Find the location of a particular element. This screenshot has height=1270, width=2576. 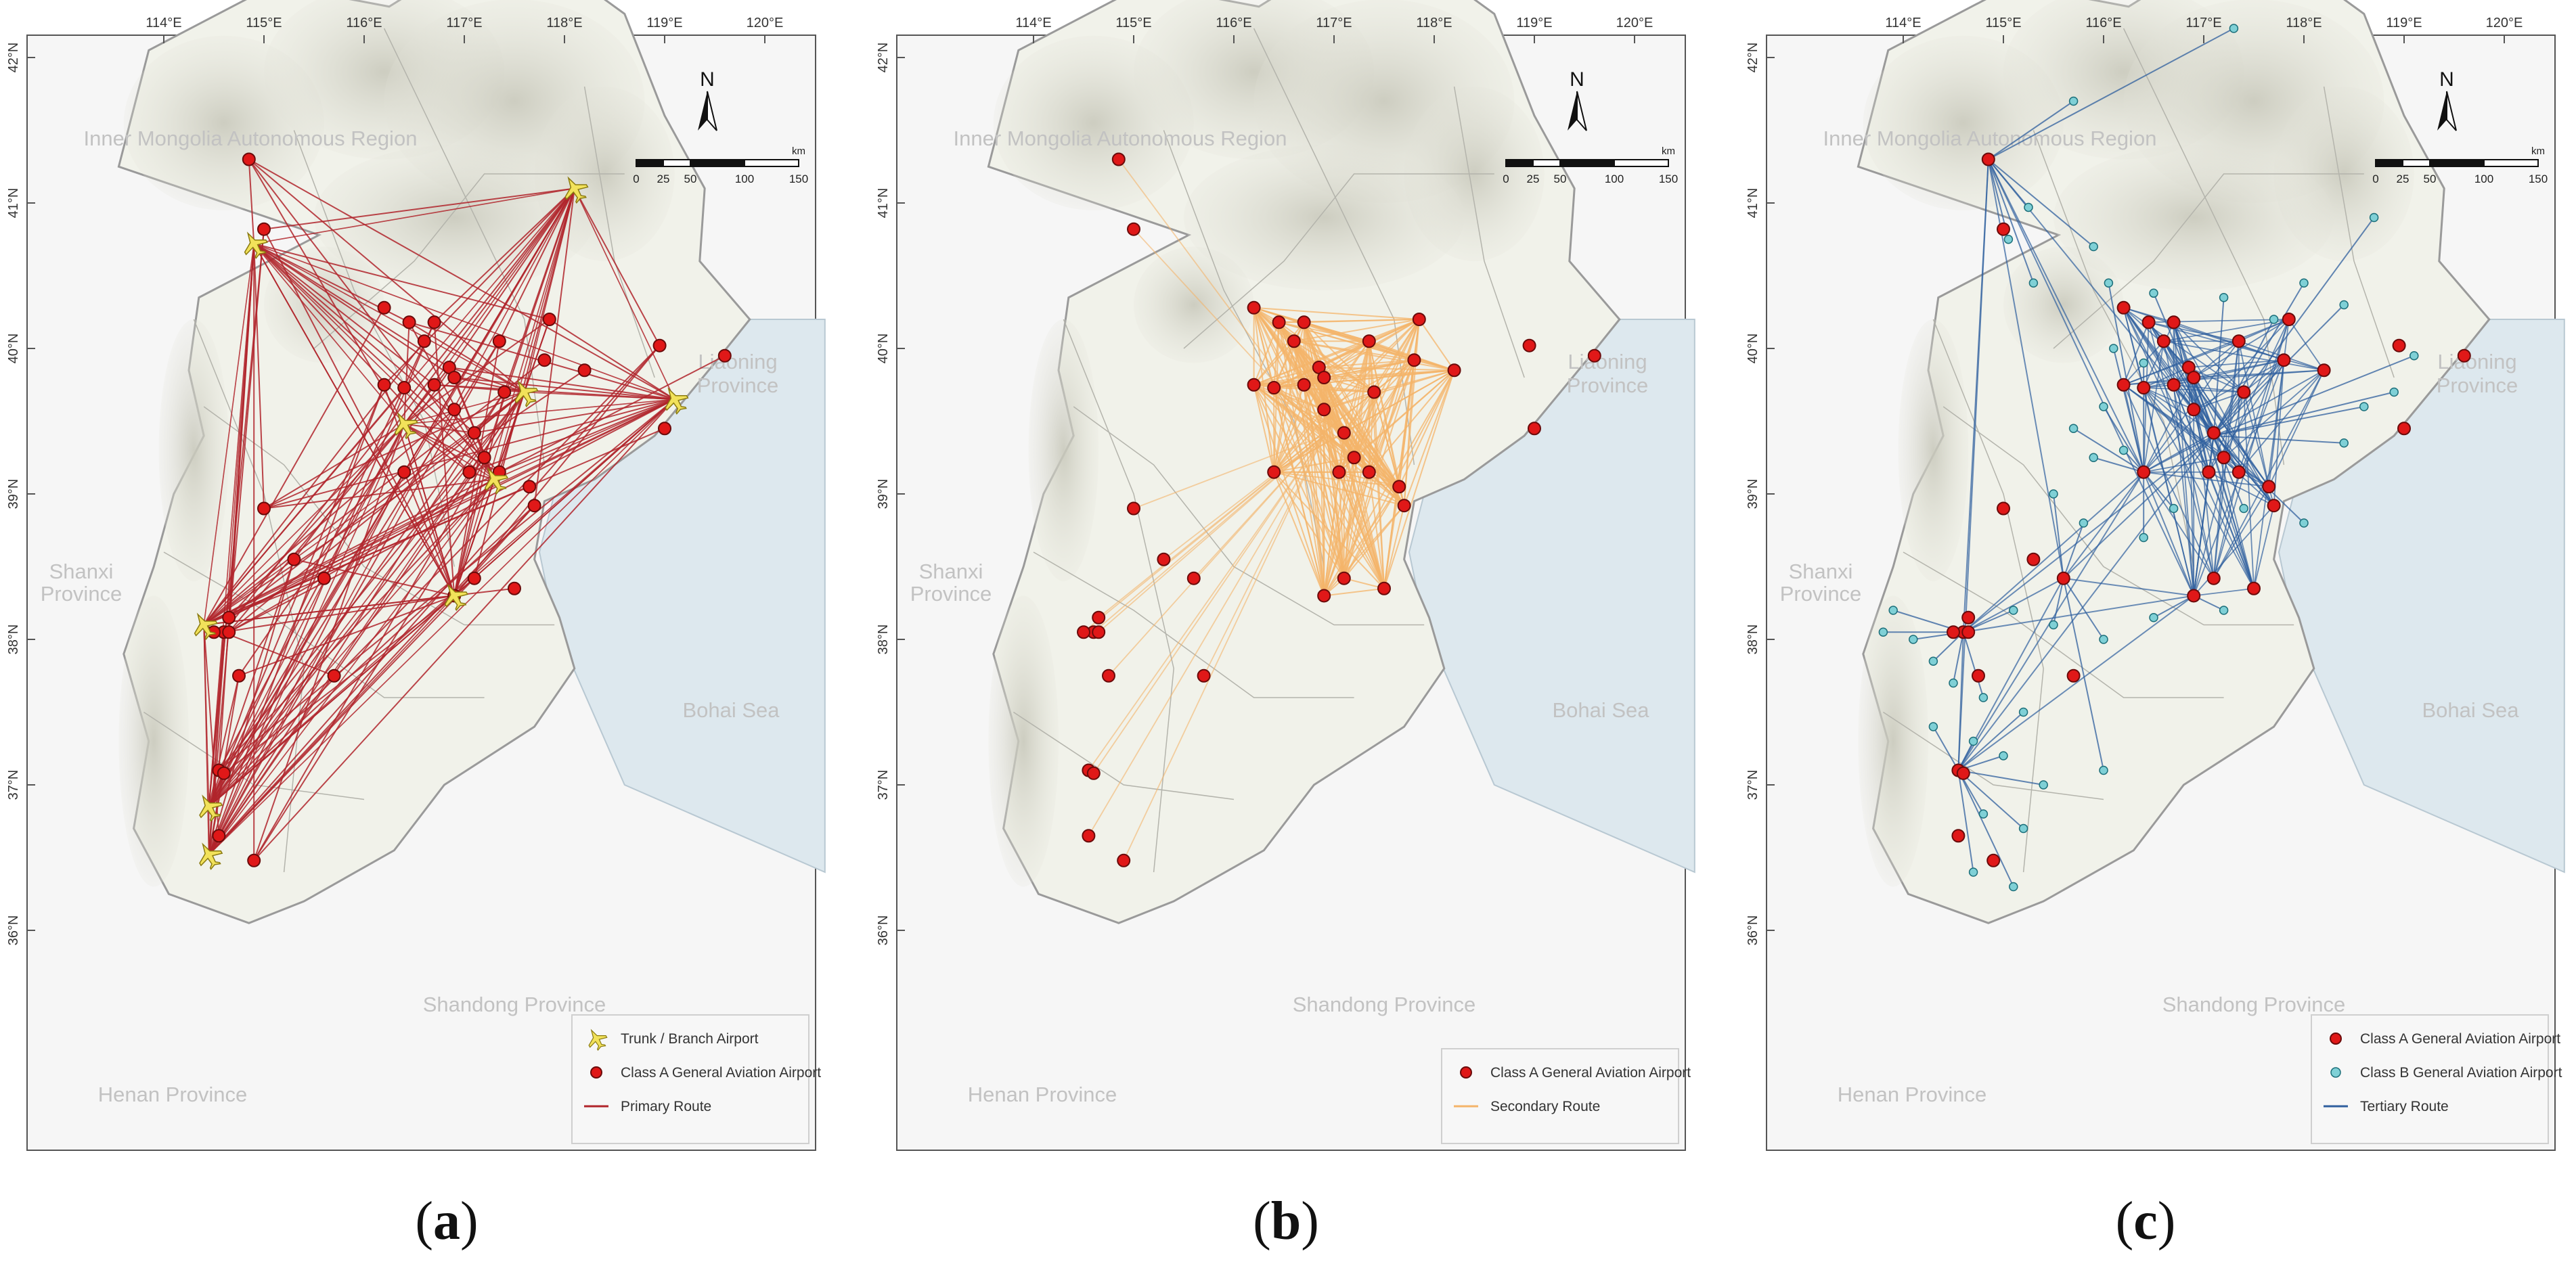

legend-red-dot-icon is located at coordinates (1466, 1072).